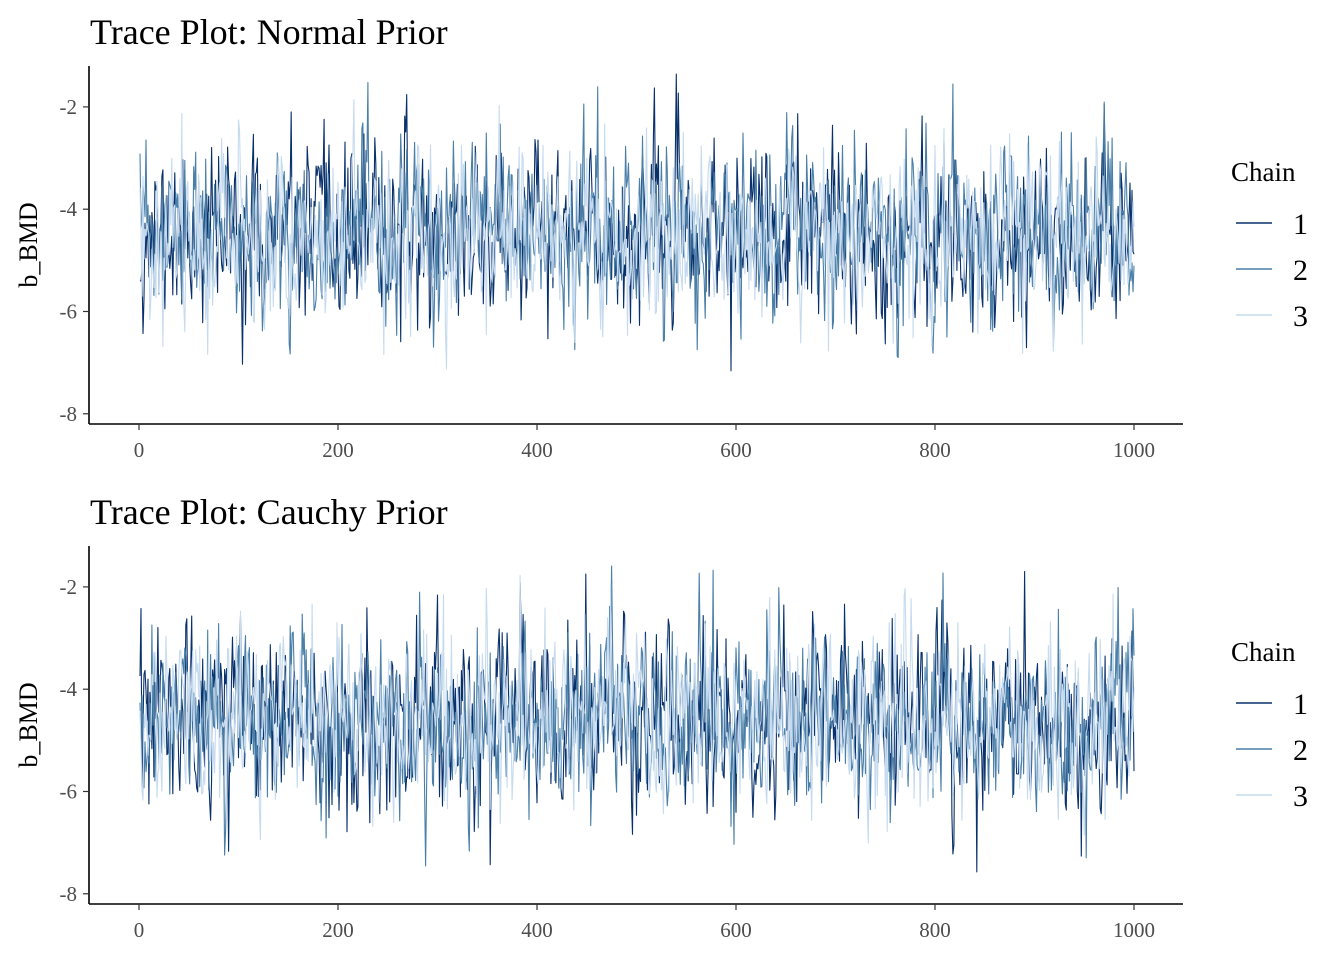 This screenshot has height=960, width=1344. Describe the element at coordinates (269, 512) in the screenshot. I see `chart-title: Trace Plot: Cauchy Prior` at that location.